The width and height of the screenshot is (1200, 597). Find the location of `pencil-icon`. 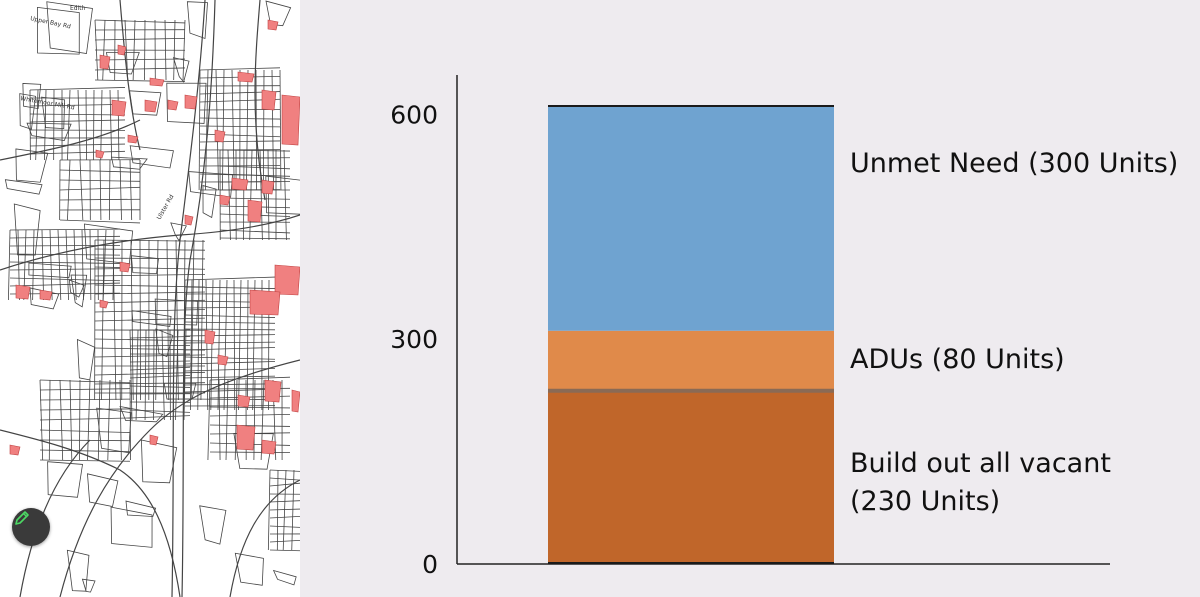

pencil-icon is located at coordinates (22, 518).